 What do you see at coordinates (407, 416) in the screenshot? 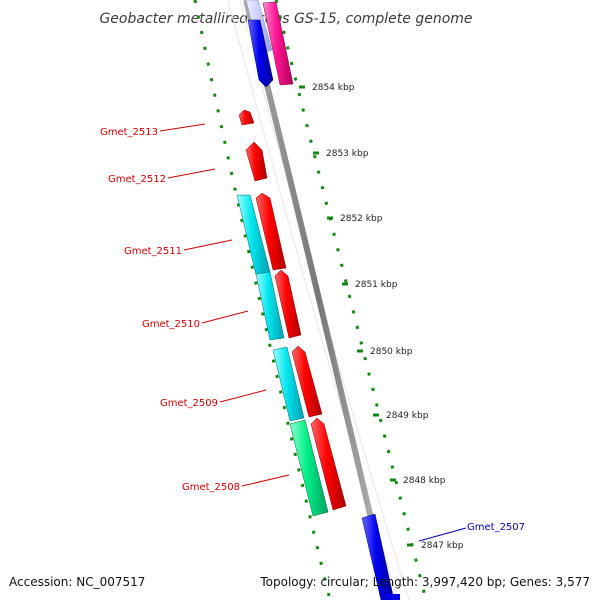
I see `tick-label-2849: 2849 kbp` at bounding box center [407, 416].